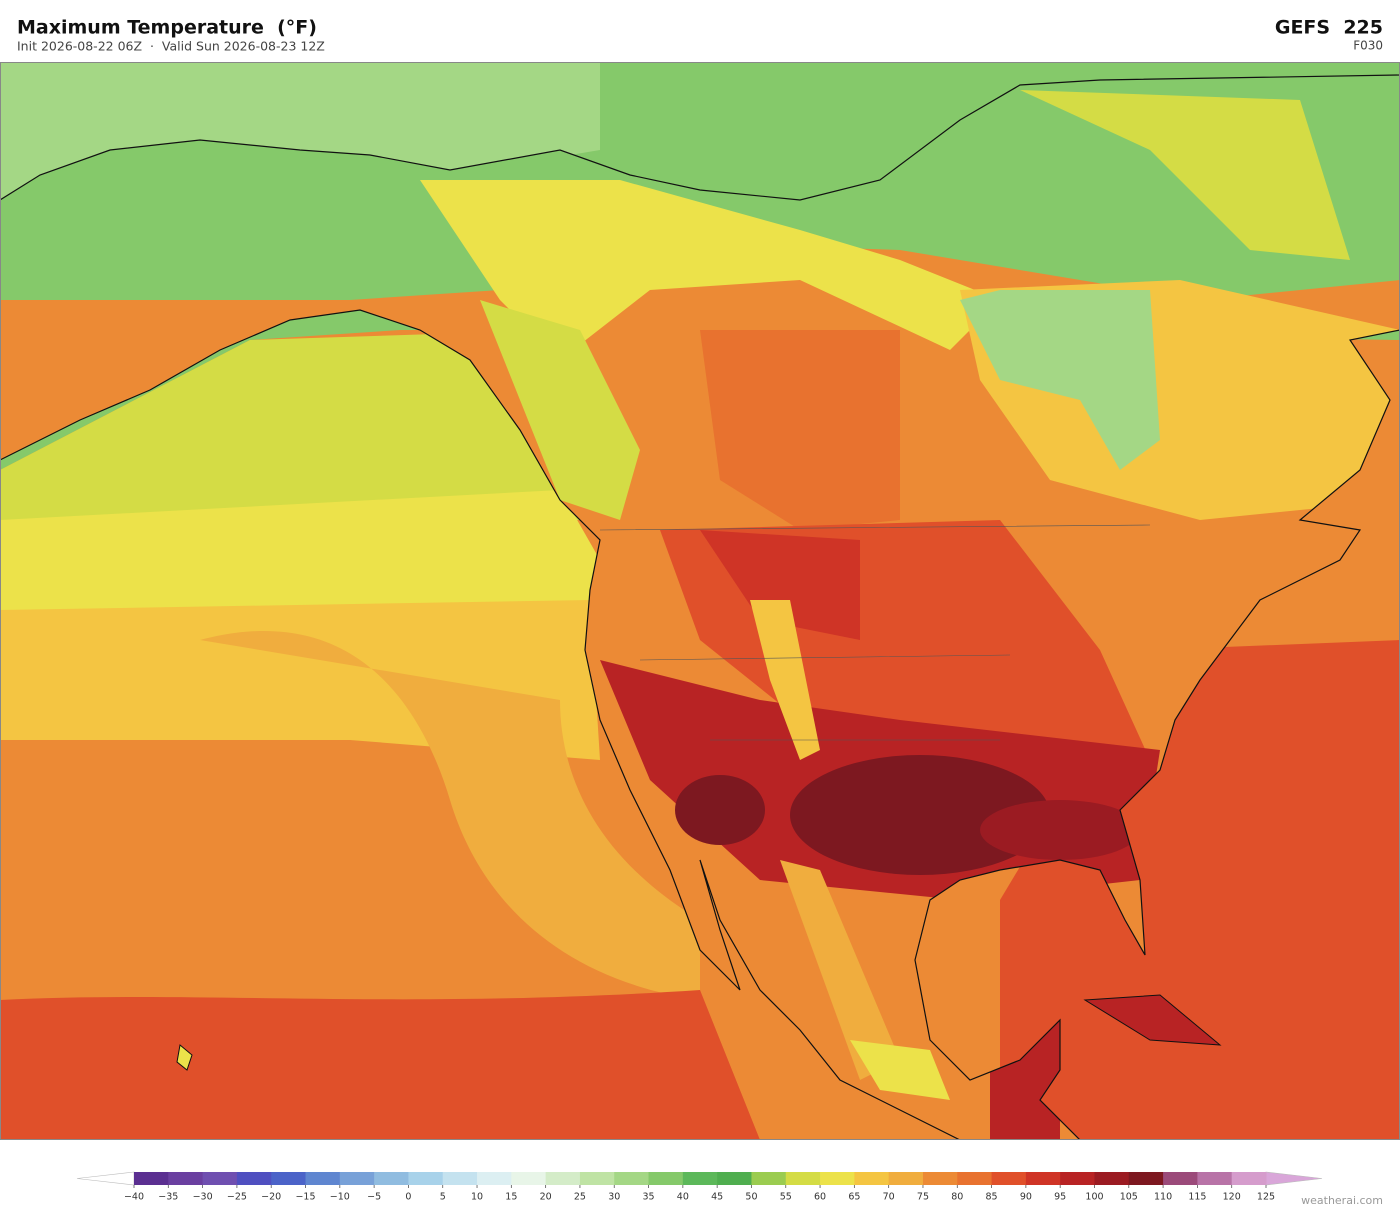 Image resolution: width=1400 pixels, height=1215 pixels. What do you see at coordinates (511, 1197) in the screenshot?
I see `colorbar-tick-label: 15` at bounding box center [511, 1197].